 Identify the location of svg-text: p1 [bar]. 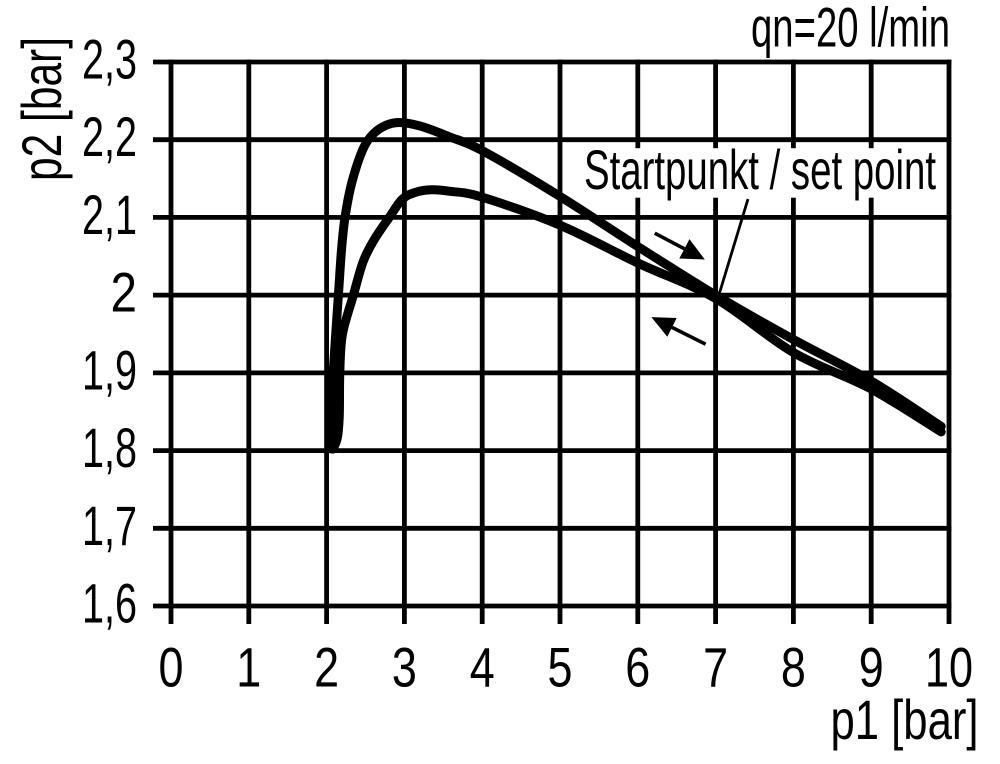
(905, 719).